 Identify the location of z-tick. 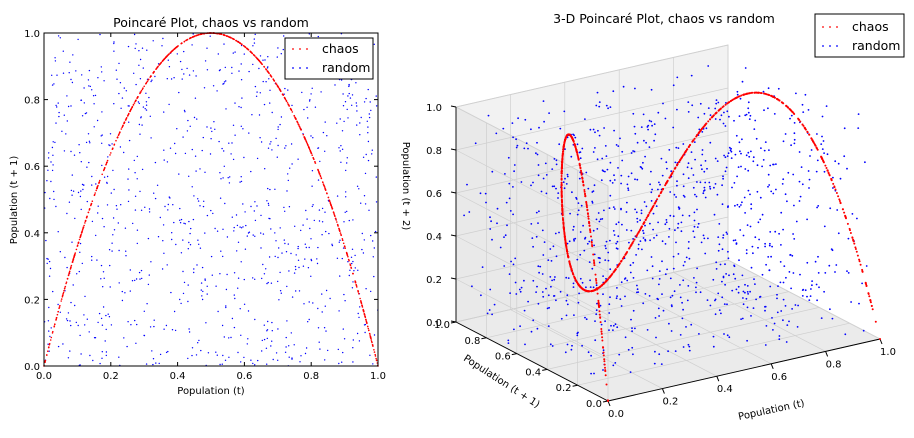
(453, 278).